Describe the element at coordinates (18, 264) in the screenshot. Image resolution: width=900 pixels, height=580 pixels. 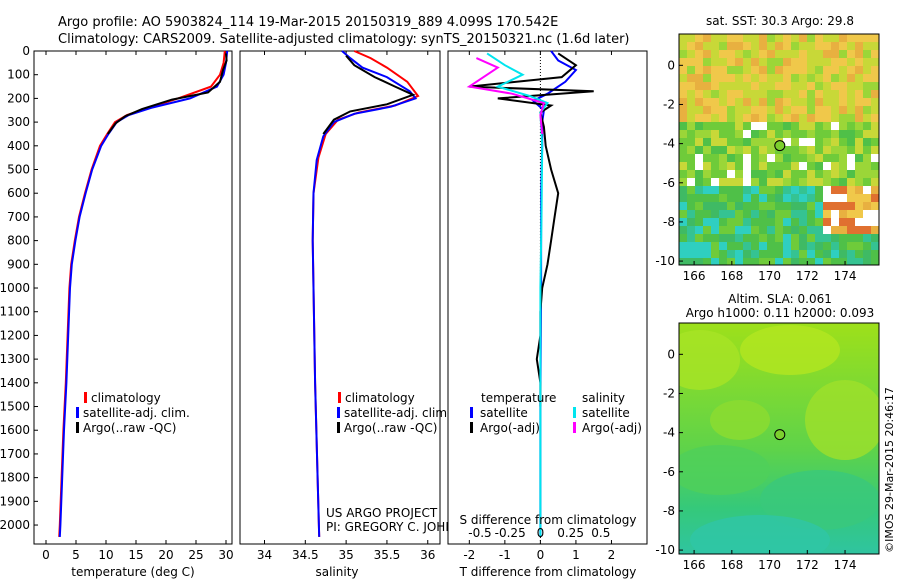
I see `depth-tick-label: 900` at that location.